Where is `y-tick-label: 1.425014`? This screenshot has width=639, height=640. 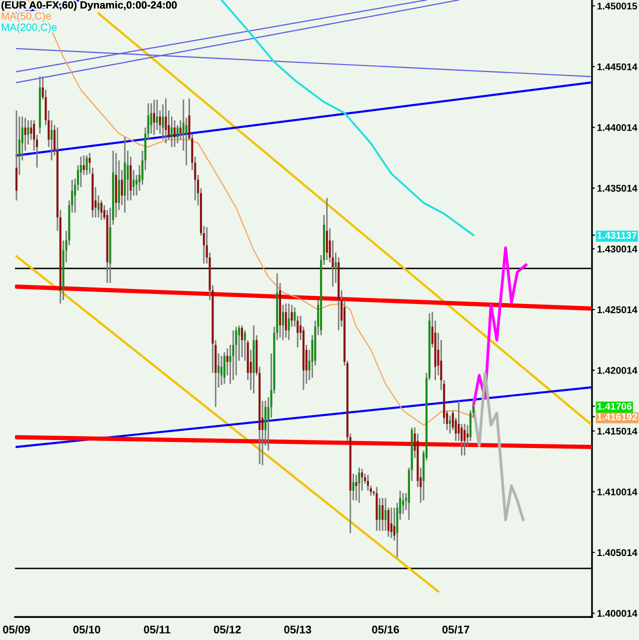 y-tick-label: 1.425014 is located at coordinates (617, 310).